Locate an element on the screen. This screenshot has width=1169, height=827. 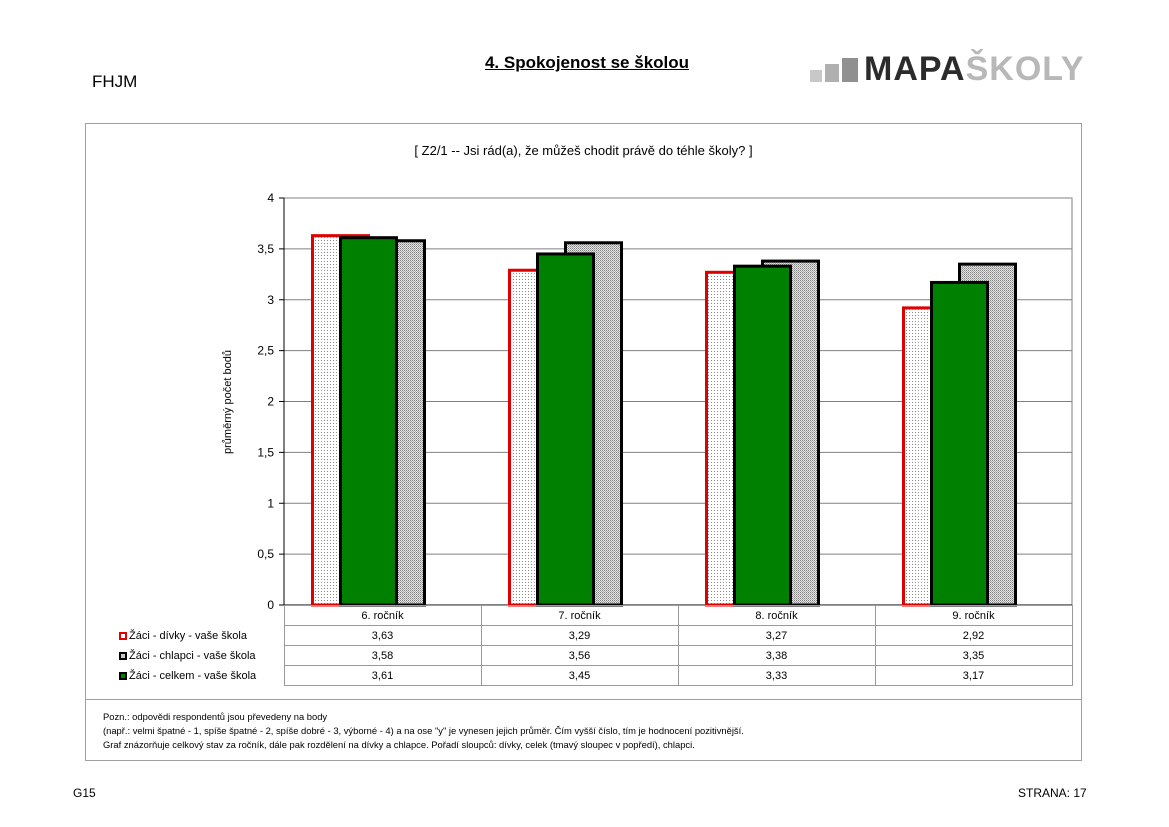
data-label: 3,17 is located at coordinates (973, 675).